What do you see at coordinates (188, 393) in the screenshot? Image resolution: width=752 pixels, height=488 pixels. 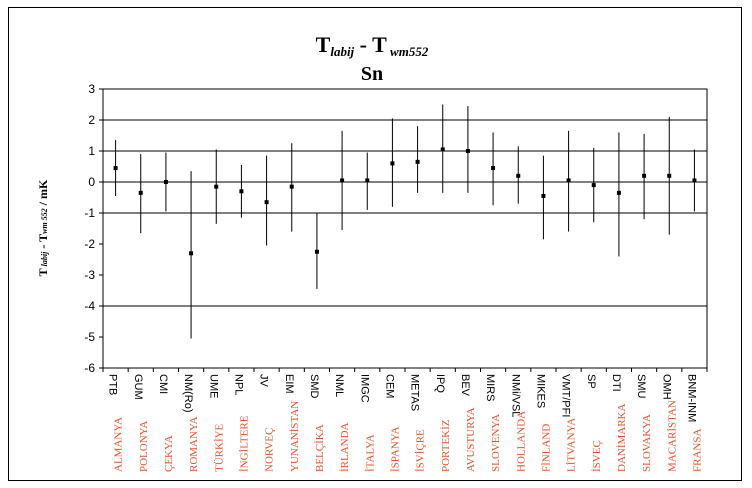 I see `lab-label: NM(Ro)` at bounding box center [188, 393].